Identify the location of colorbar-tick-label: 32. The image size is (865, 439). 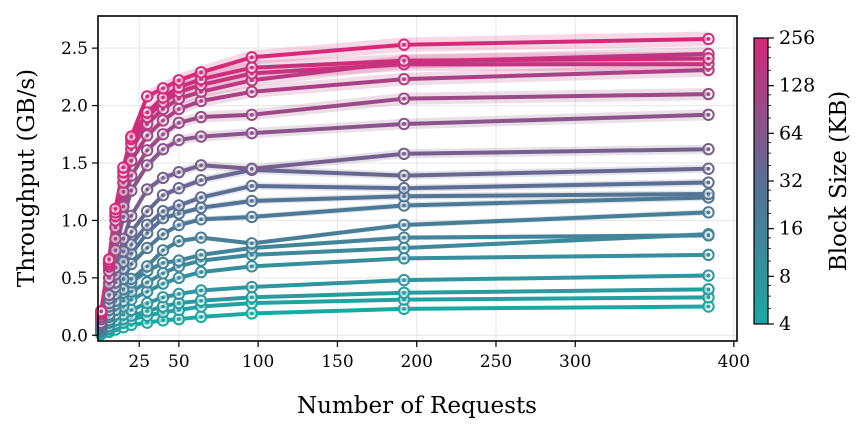
(791, 181).